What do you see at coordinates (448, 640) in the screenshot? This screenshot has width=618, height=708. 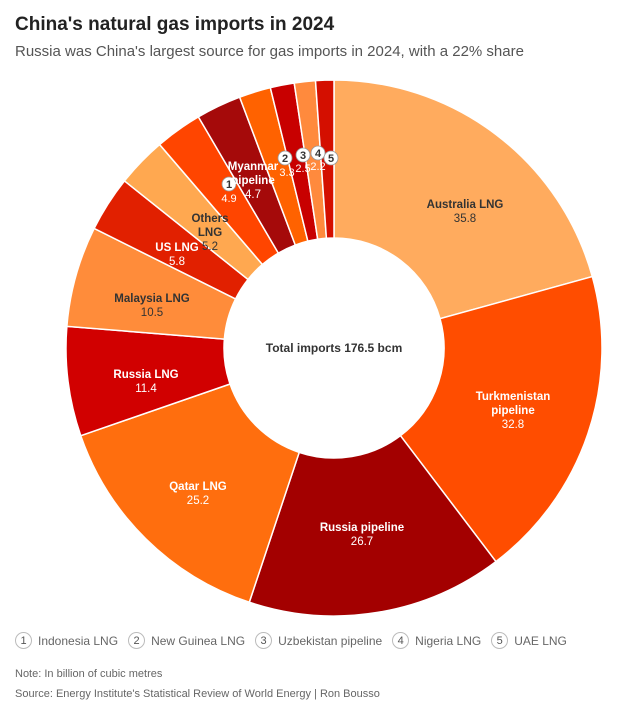 I see `legend-label: Nigeria LNG` at bounding box center [448, 640].